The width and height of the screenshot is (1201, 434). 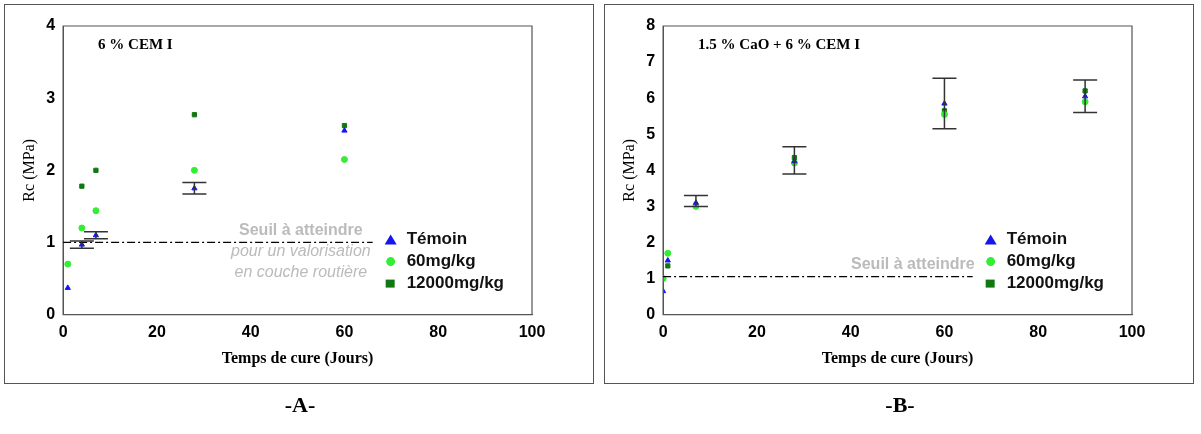 What do you see at coordinates (300, 405) in the screenshot?
I see `text: -A-` at bounding box center [300, 405].